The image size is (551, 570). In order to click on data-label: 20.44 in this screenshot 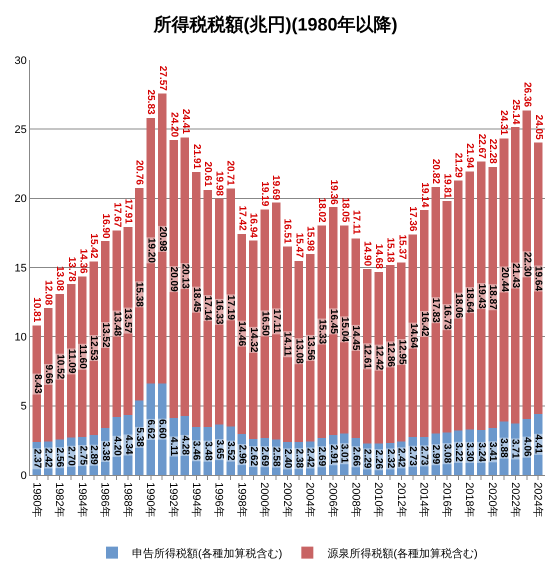, I will do `click(504, 279)`.